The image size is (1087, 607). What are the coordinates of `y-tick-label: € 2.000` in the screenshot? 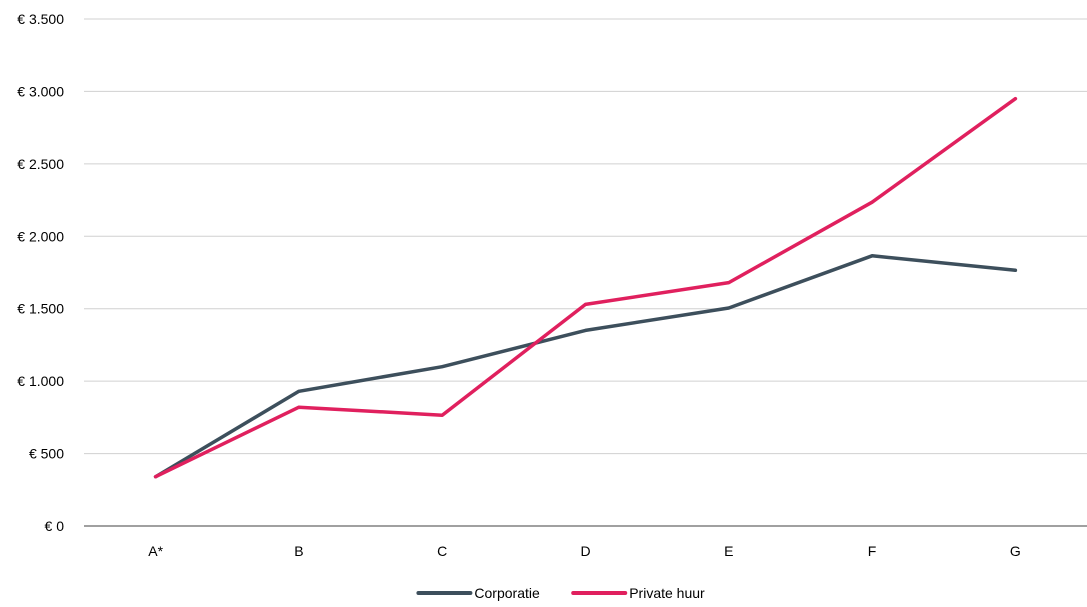 It's located at (40, 236).